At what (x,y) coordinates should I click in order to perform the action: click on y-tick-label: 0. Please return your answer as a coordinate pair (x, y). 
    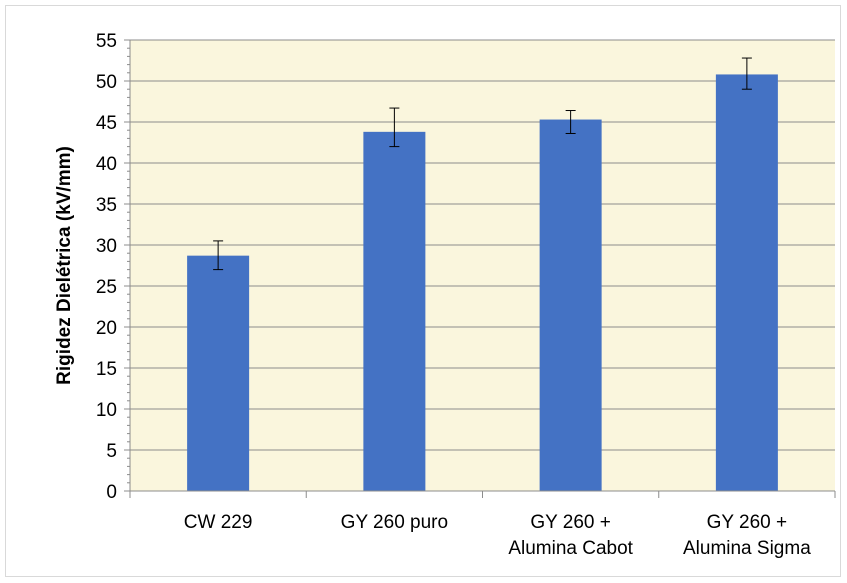
    Looking at the image, I should click on (111, 492).